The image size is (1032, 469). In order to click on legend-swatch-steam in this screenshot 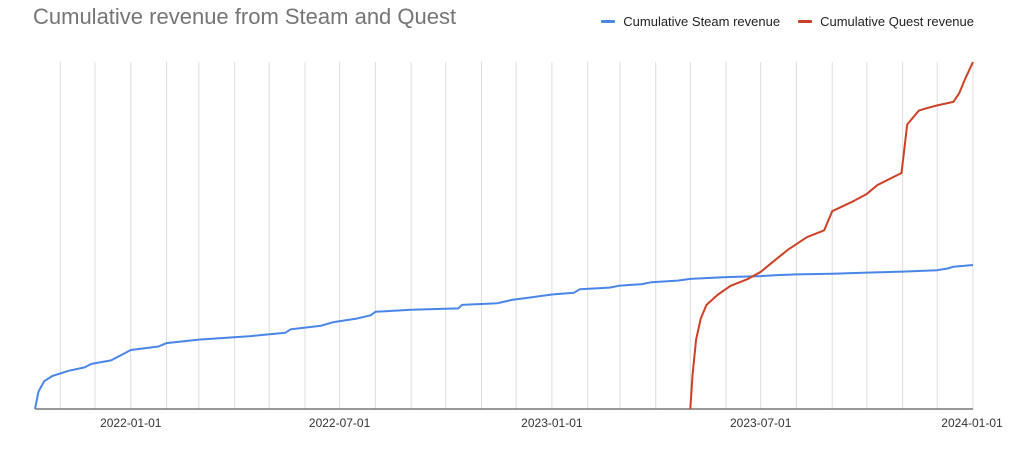, I will do `click(608, 21)`.